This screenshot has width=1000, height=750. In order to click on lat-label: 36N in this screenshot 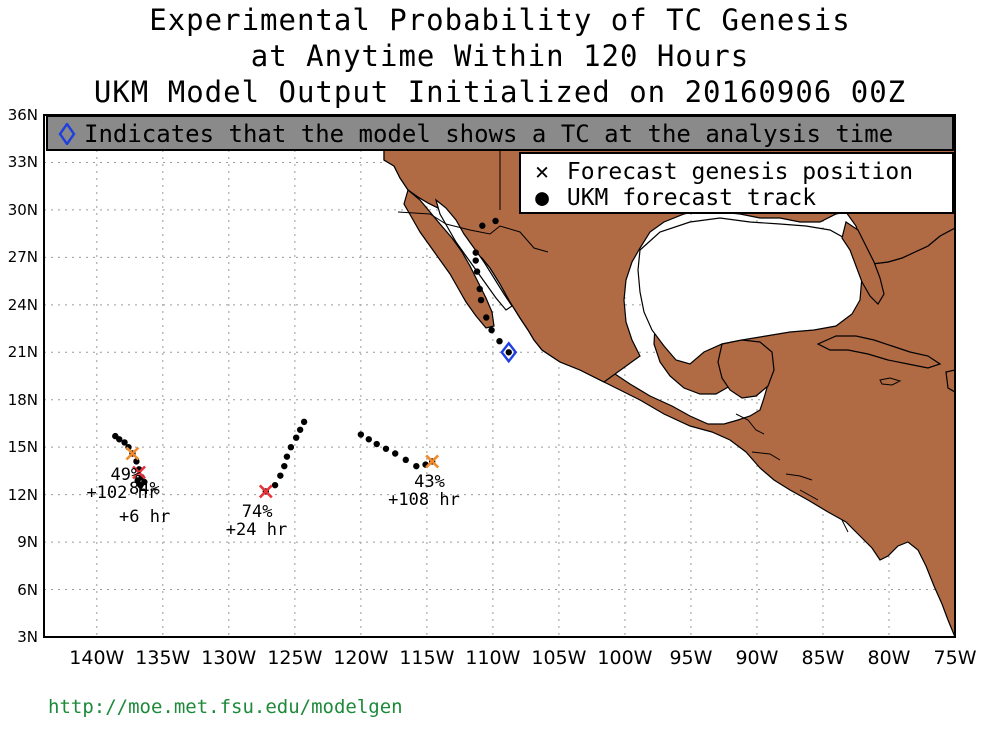, I will do `click(22, 115)`.